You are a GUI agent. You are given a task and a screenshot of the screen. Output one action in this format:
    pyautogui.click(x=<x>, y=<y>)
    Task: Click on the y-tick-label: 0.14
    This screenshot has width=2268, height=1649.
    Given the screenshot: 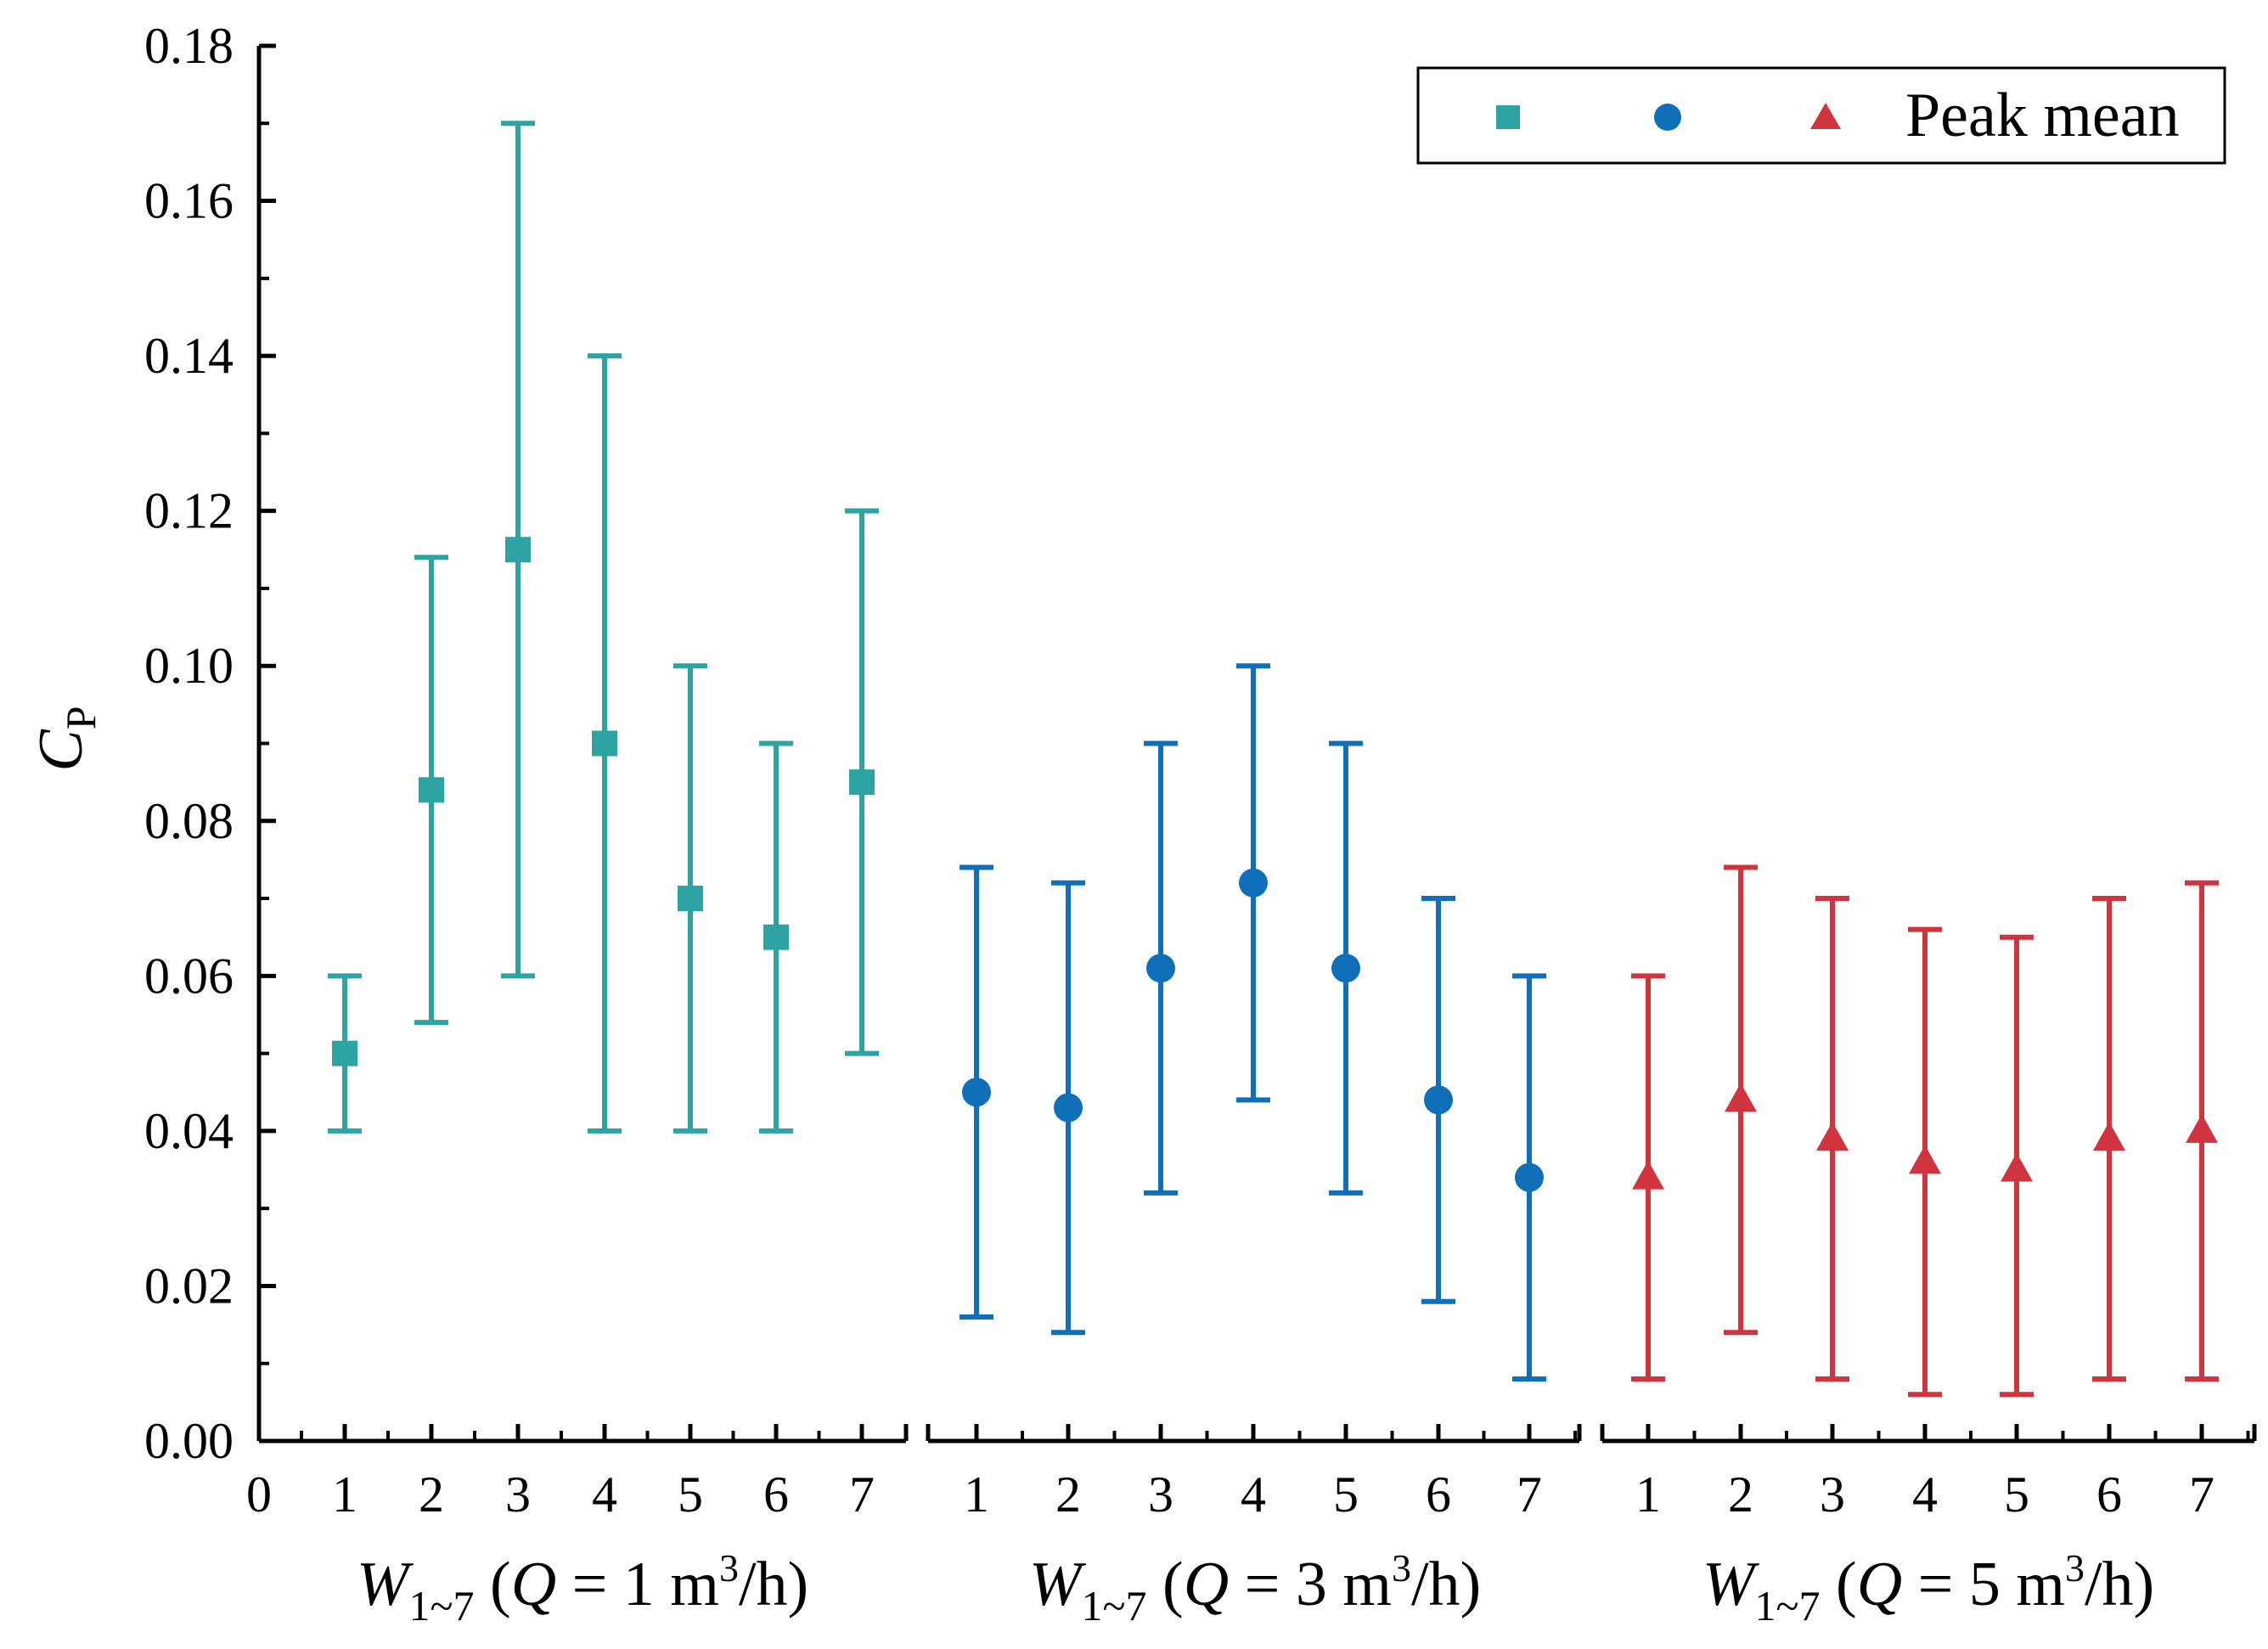 What is the action you would take?
    pyautogui.click(x=189, y=356)
    